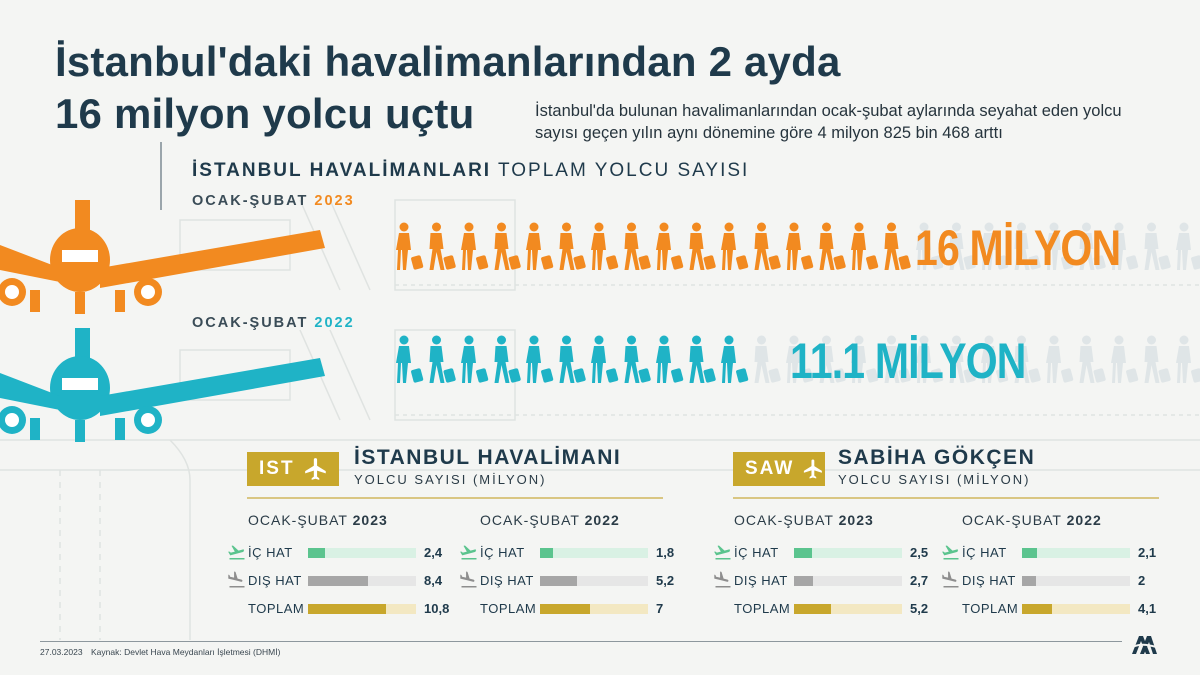  What do you see at coordinates (919, 608) in the screenshot?
I see `bar-value-label: 5,2` at bounding box center [919, 608].